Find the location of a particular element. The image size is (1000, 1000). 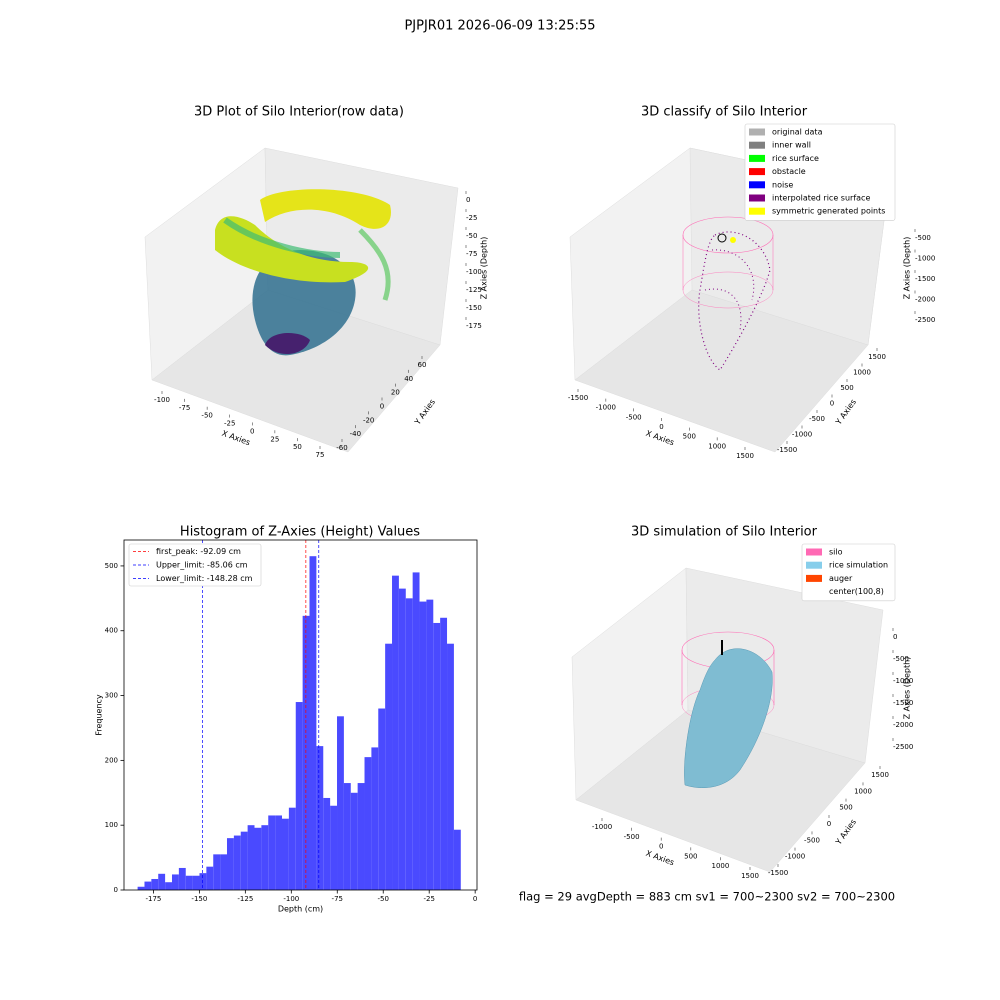

legend-label: inner wall is located at coordinates (791, 145).